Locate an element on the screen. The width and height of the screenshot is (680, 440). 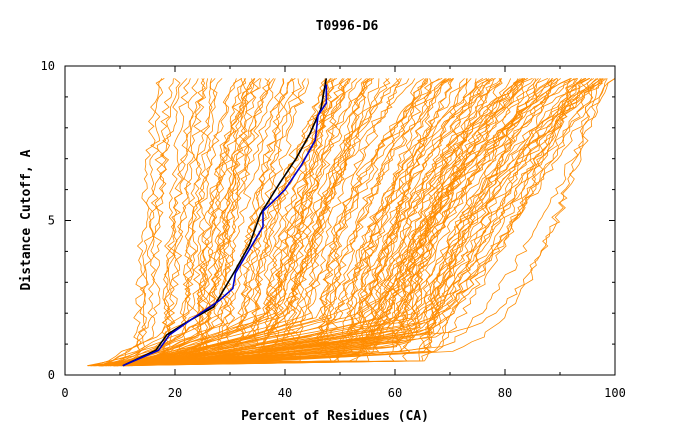
x-tick-label: 80 is located at coordinates (505, 393).